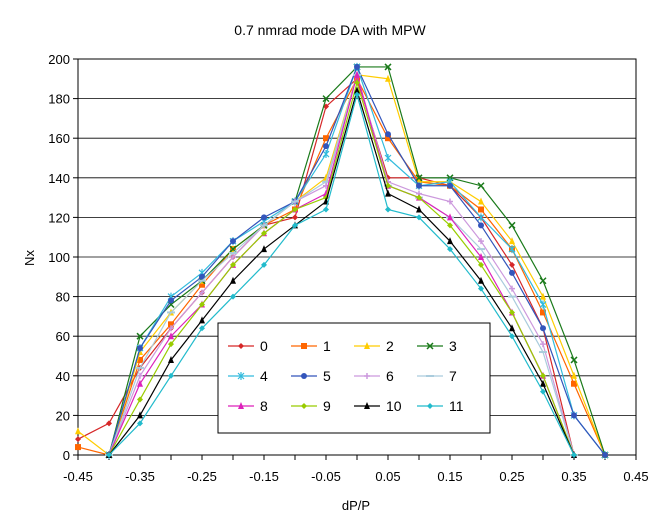  What do you see at coordinates (59, 138) in the screenshot?
I see `y-tick-label: 160` at bounding box center [59, 138].